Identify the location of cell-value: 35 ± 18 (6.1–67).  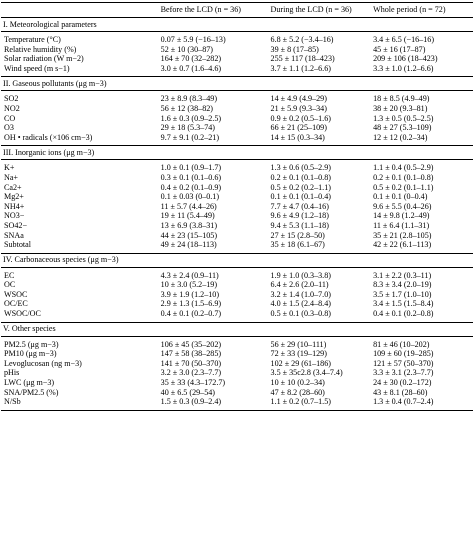
(297, 245).